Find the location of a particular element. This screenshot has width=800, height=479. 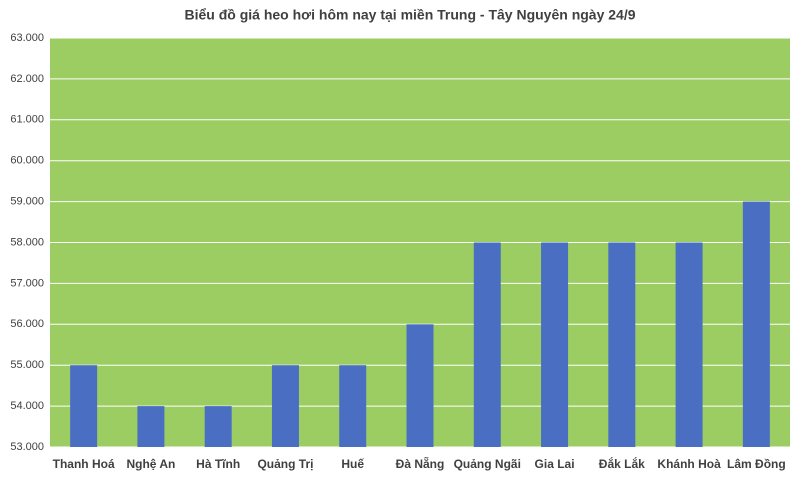

x-tick-label: Thanh Hoá is located at coordinates (84, 464).